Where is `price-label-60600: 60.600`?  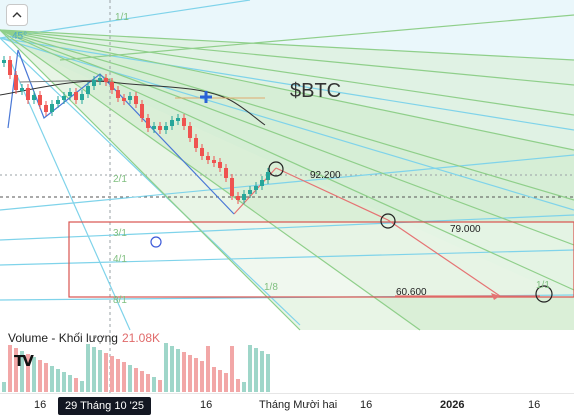 price-label-60600: 60.600 is located at coordinates (411, 292).